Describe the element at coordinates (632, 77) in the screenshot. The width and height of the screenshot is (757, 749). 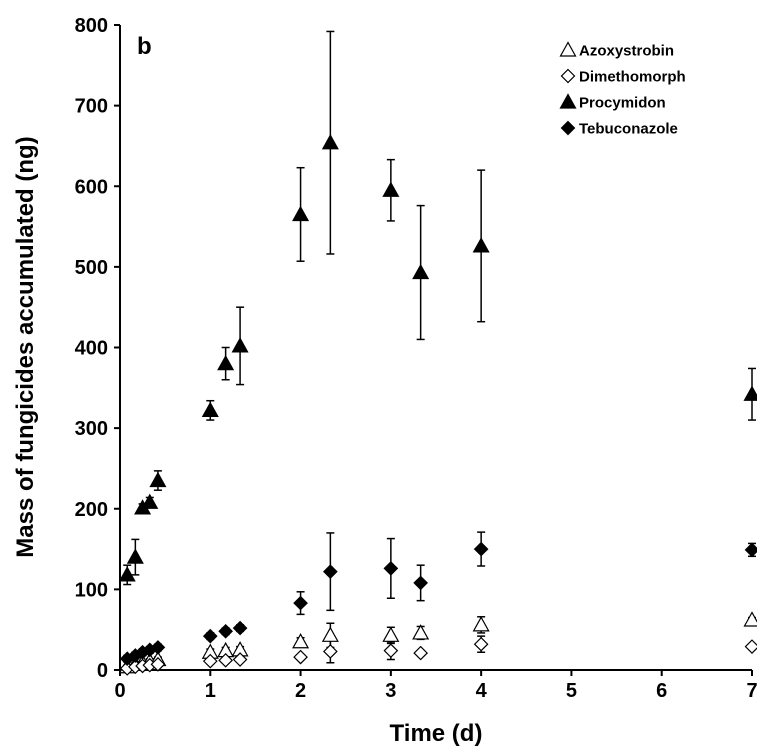
I see `legend-label-dimethomorph: Dimethomorph` at that location.